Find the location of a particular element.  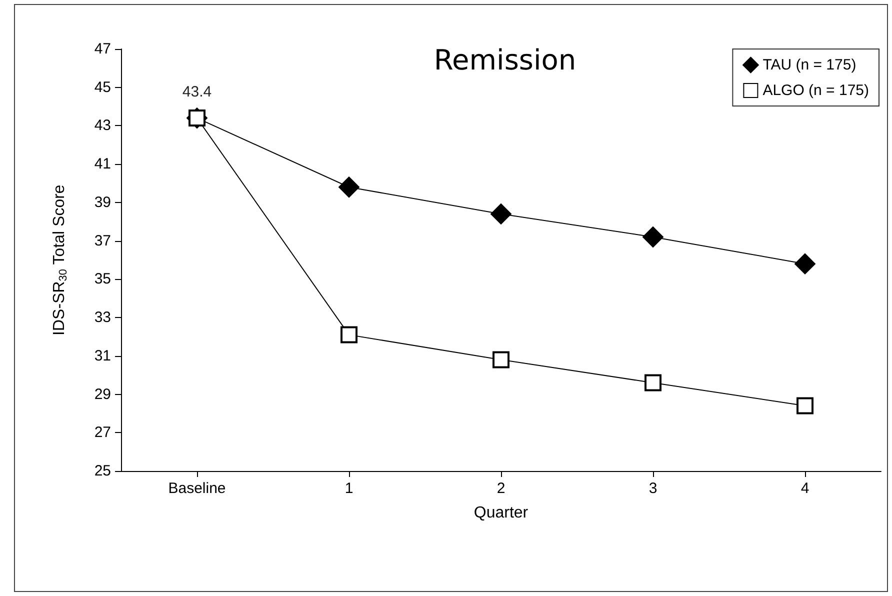

chart-title: Remission is located at coordinates (505, 60).